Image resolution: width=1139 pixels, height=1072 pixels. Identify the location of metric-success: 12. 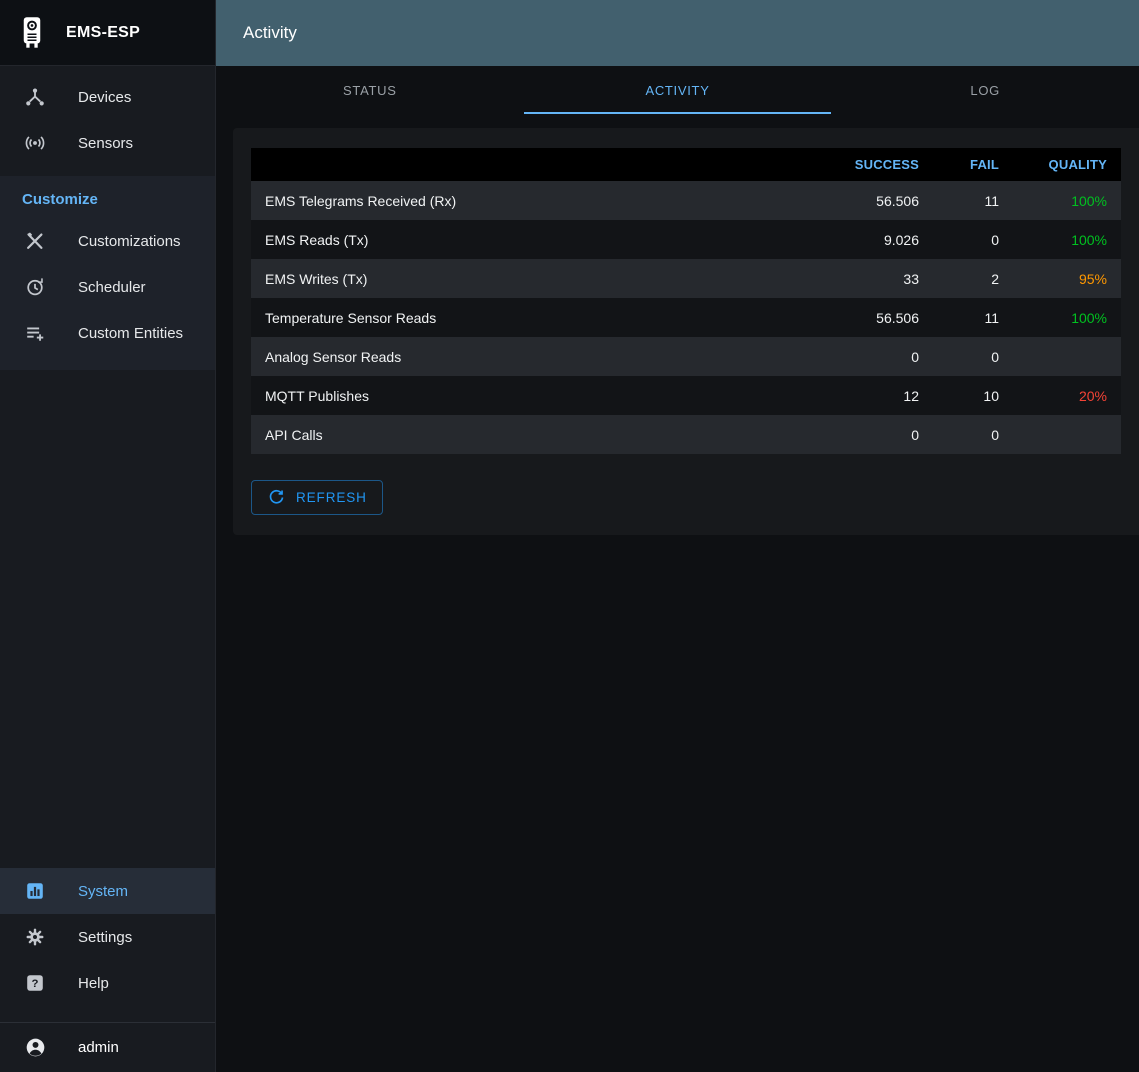
(911, 395).